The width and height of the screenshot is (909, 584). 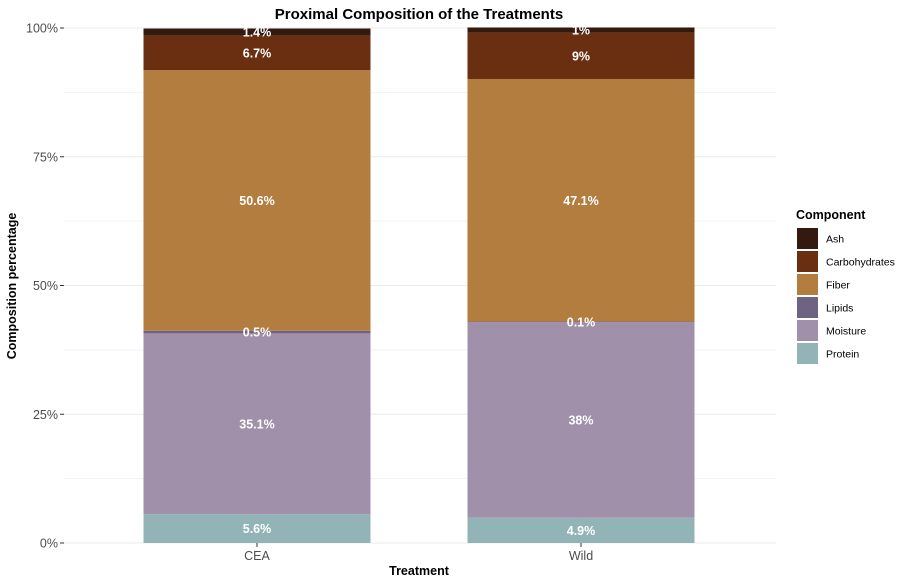 I want to click on legend-label: Lipids, so click(x=839, y=309).